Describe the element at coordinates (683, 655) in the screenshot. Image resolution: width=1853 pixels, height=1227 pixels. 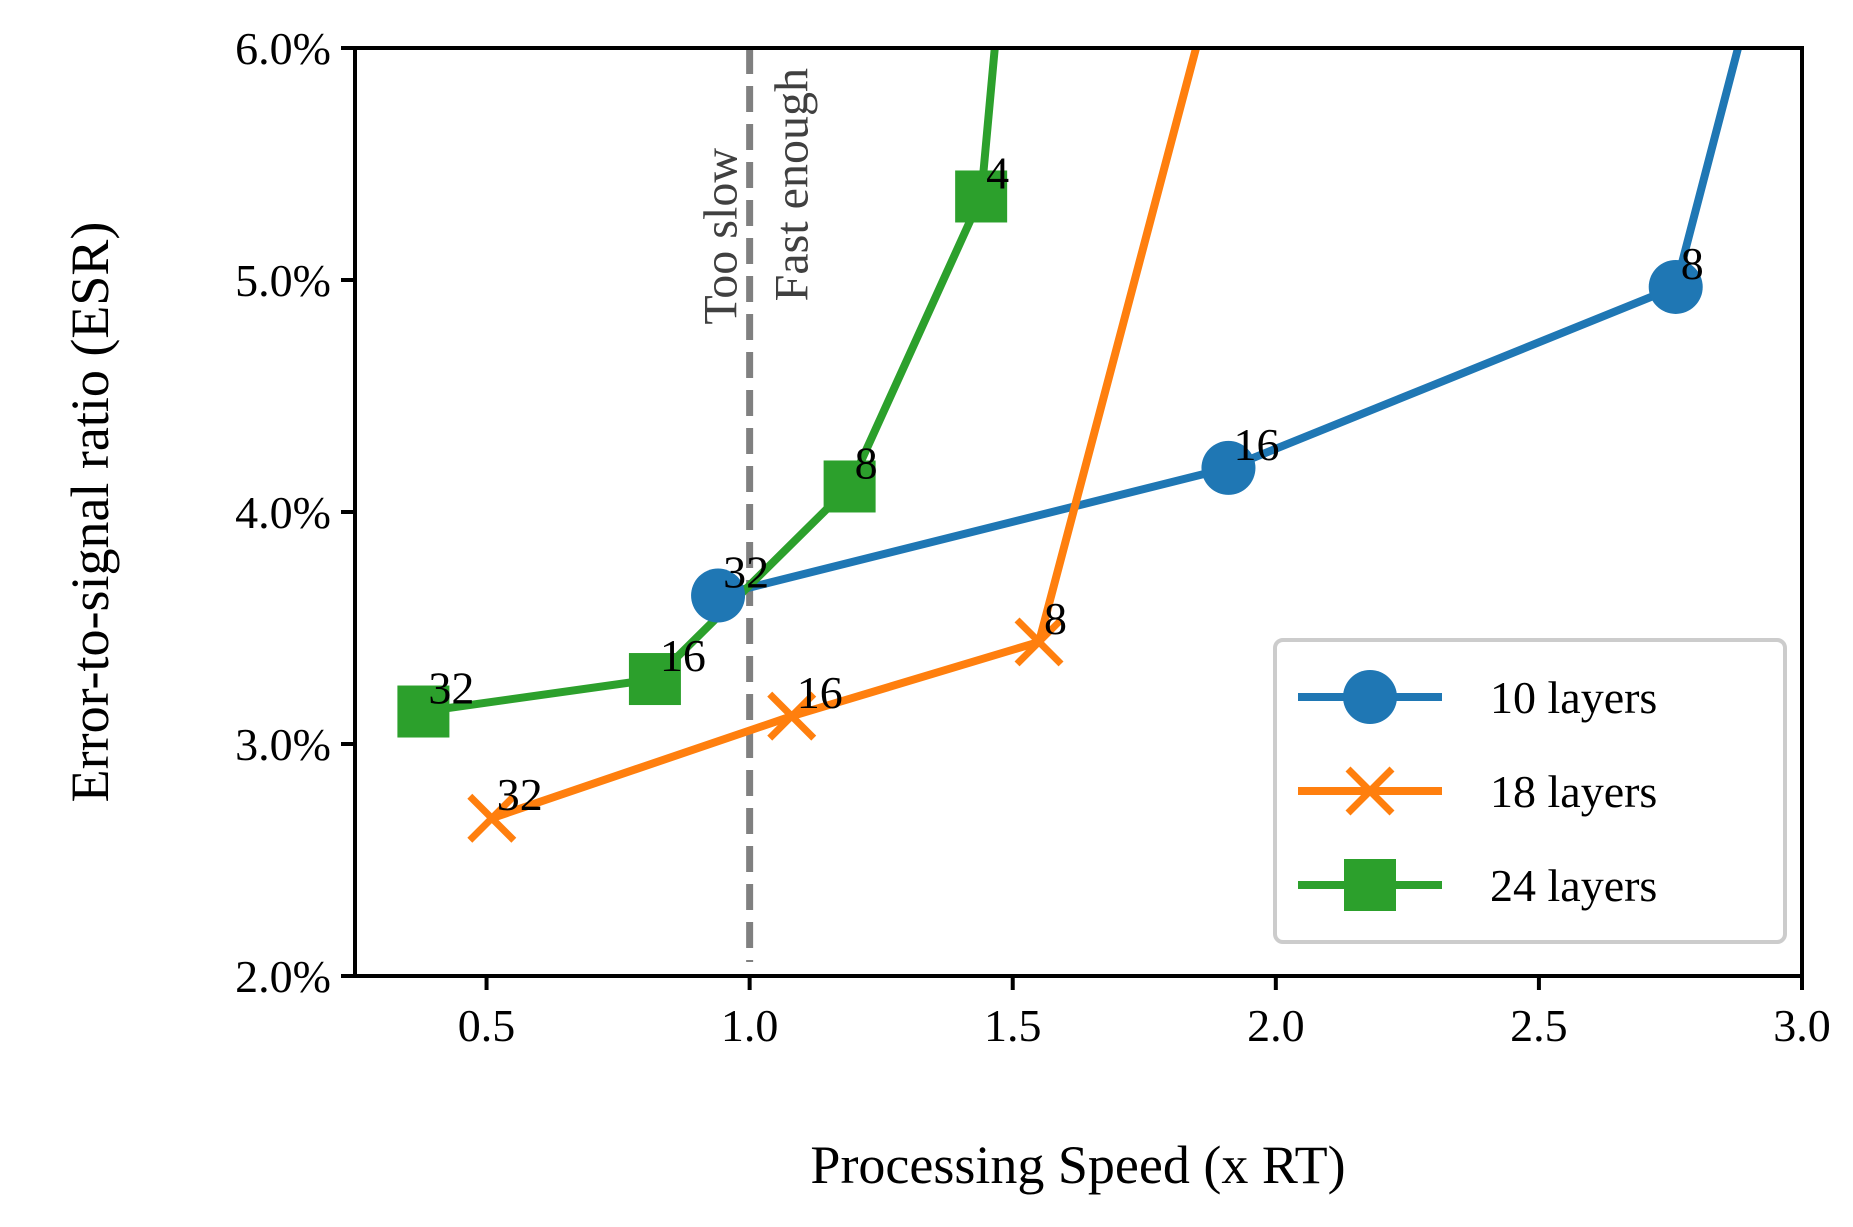
I see `point-label-2-1: 16` at that location.